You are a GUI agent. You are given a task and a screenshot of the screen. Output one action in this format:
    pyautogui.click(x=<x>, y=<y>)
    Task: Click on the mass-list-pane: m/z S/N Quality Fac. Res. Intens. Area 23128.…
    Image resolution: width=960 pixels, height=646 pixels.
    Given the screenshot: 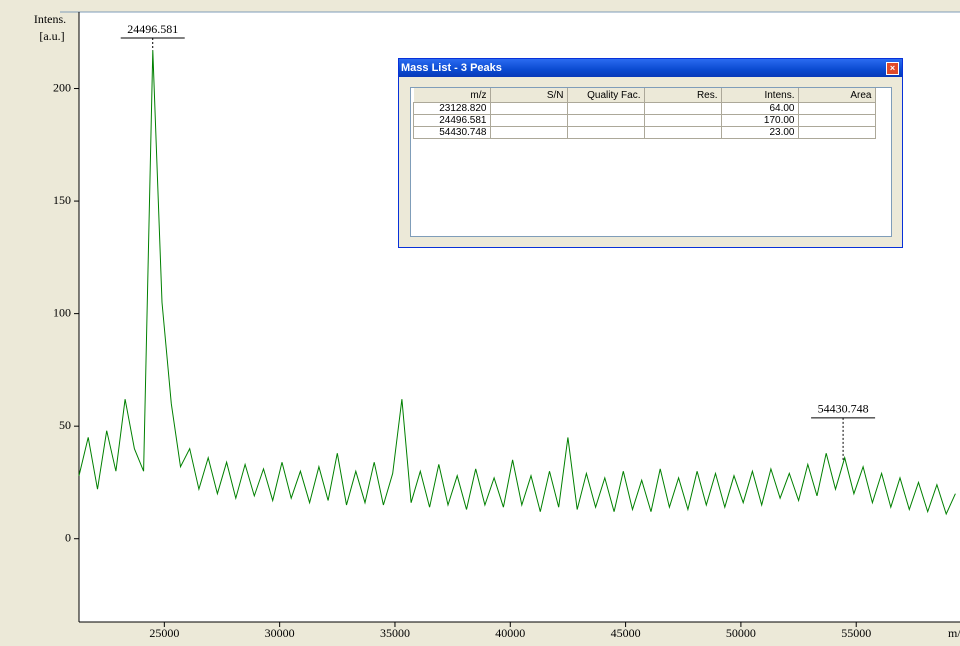 What is the action you would take?
    pyautogui.click(x=651, y=162)
    